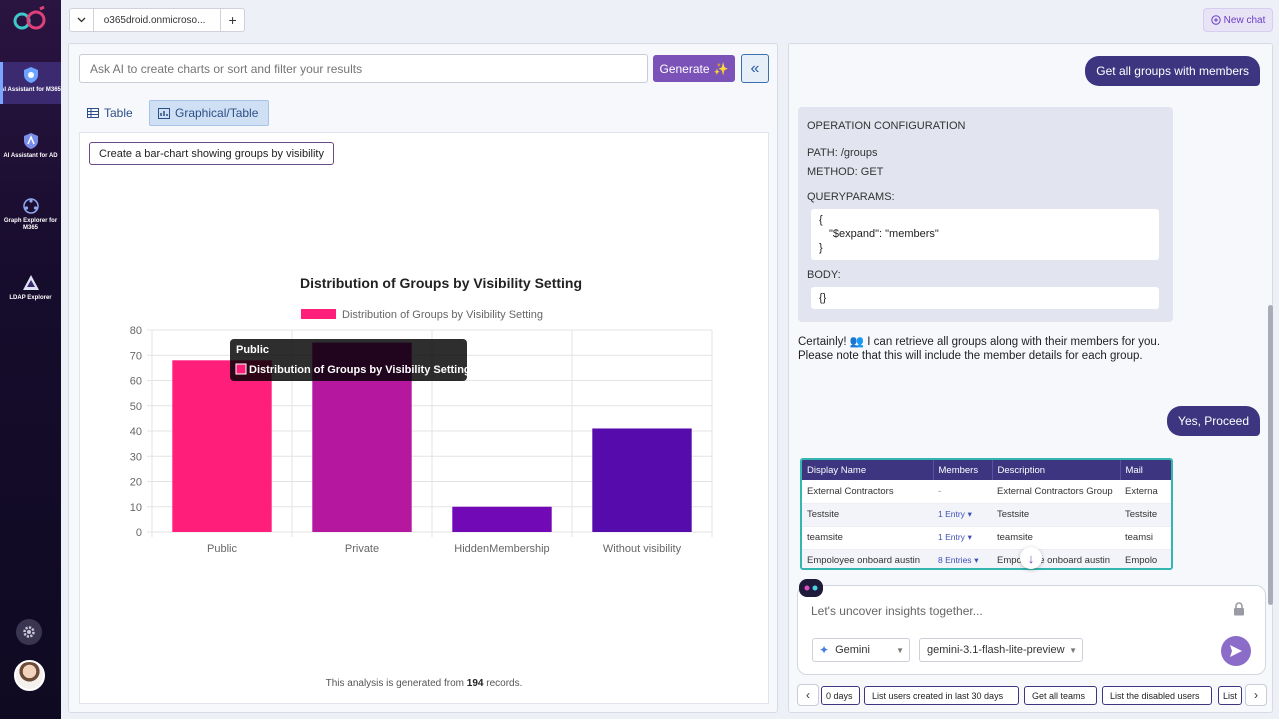  I want to click on code-line: "$expand": "members", so click(884, 234).